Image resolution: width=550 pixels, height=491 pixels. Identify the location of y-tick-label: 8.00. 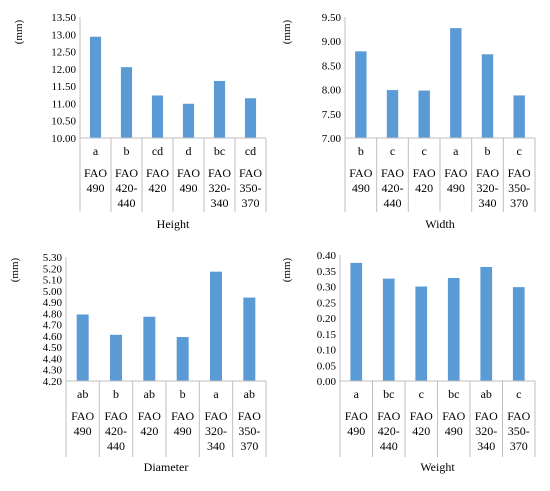
(332, 91).